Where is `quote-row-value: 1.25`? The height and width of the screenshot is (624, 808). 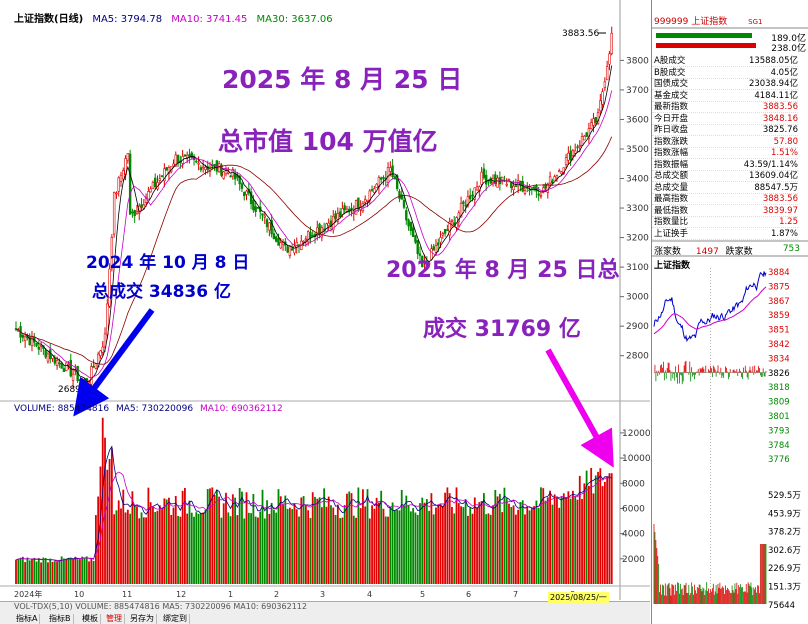
quote-row-value: 1.25 is located at coordinates (788, 222).